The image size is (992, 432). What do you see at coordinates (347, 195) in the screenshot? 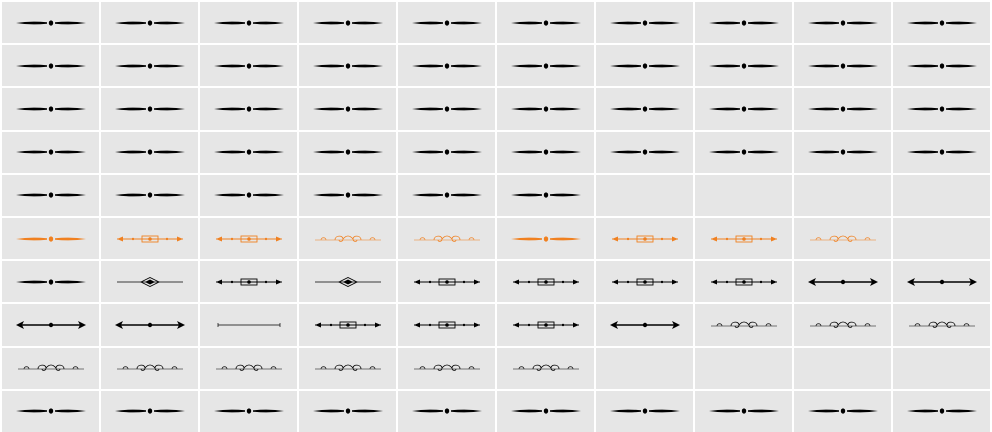
I see `glyph-cell-r5-c4` at bounding box center [347, 195].